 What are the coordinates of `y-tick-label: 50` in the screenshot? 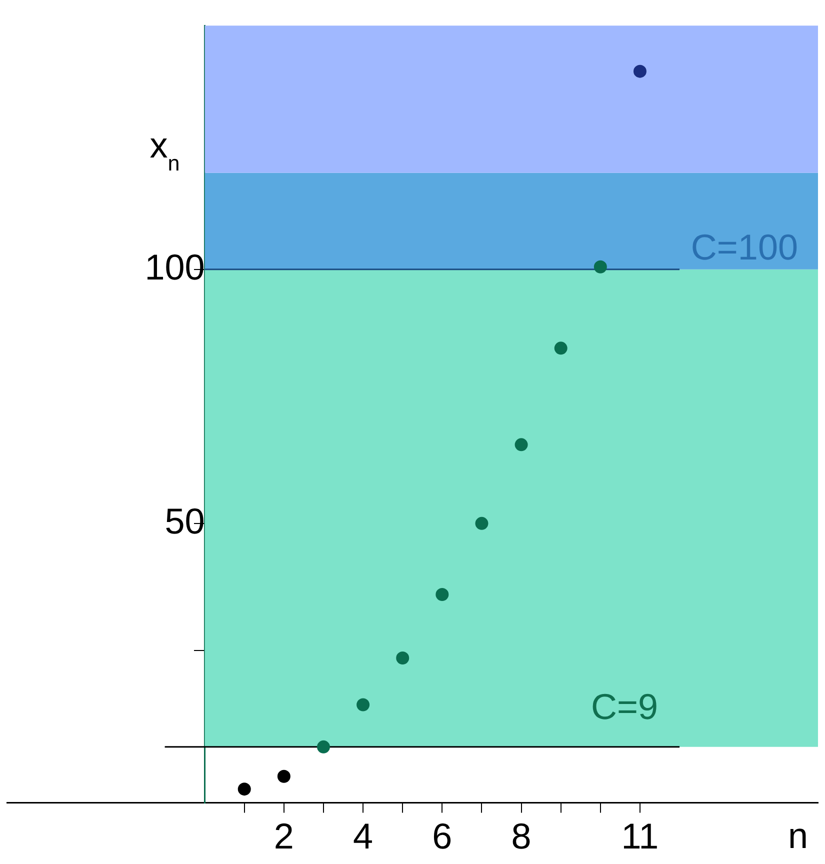 It's located at (184, 521).